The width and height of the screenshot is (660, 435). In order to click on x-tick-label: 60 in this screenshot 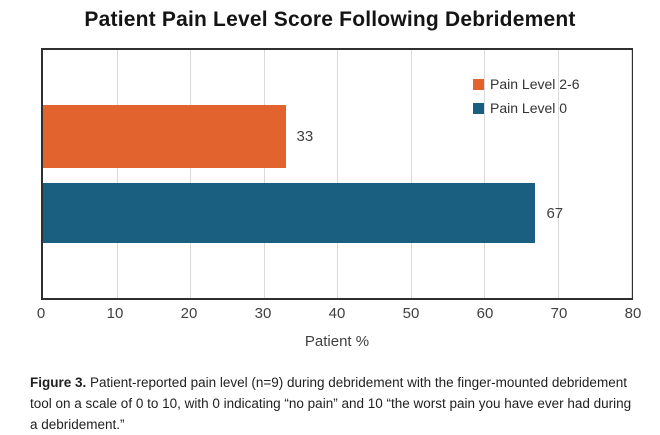, I will do `click(485, 313)`.